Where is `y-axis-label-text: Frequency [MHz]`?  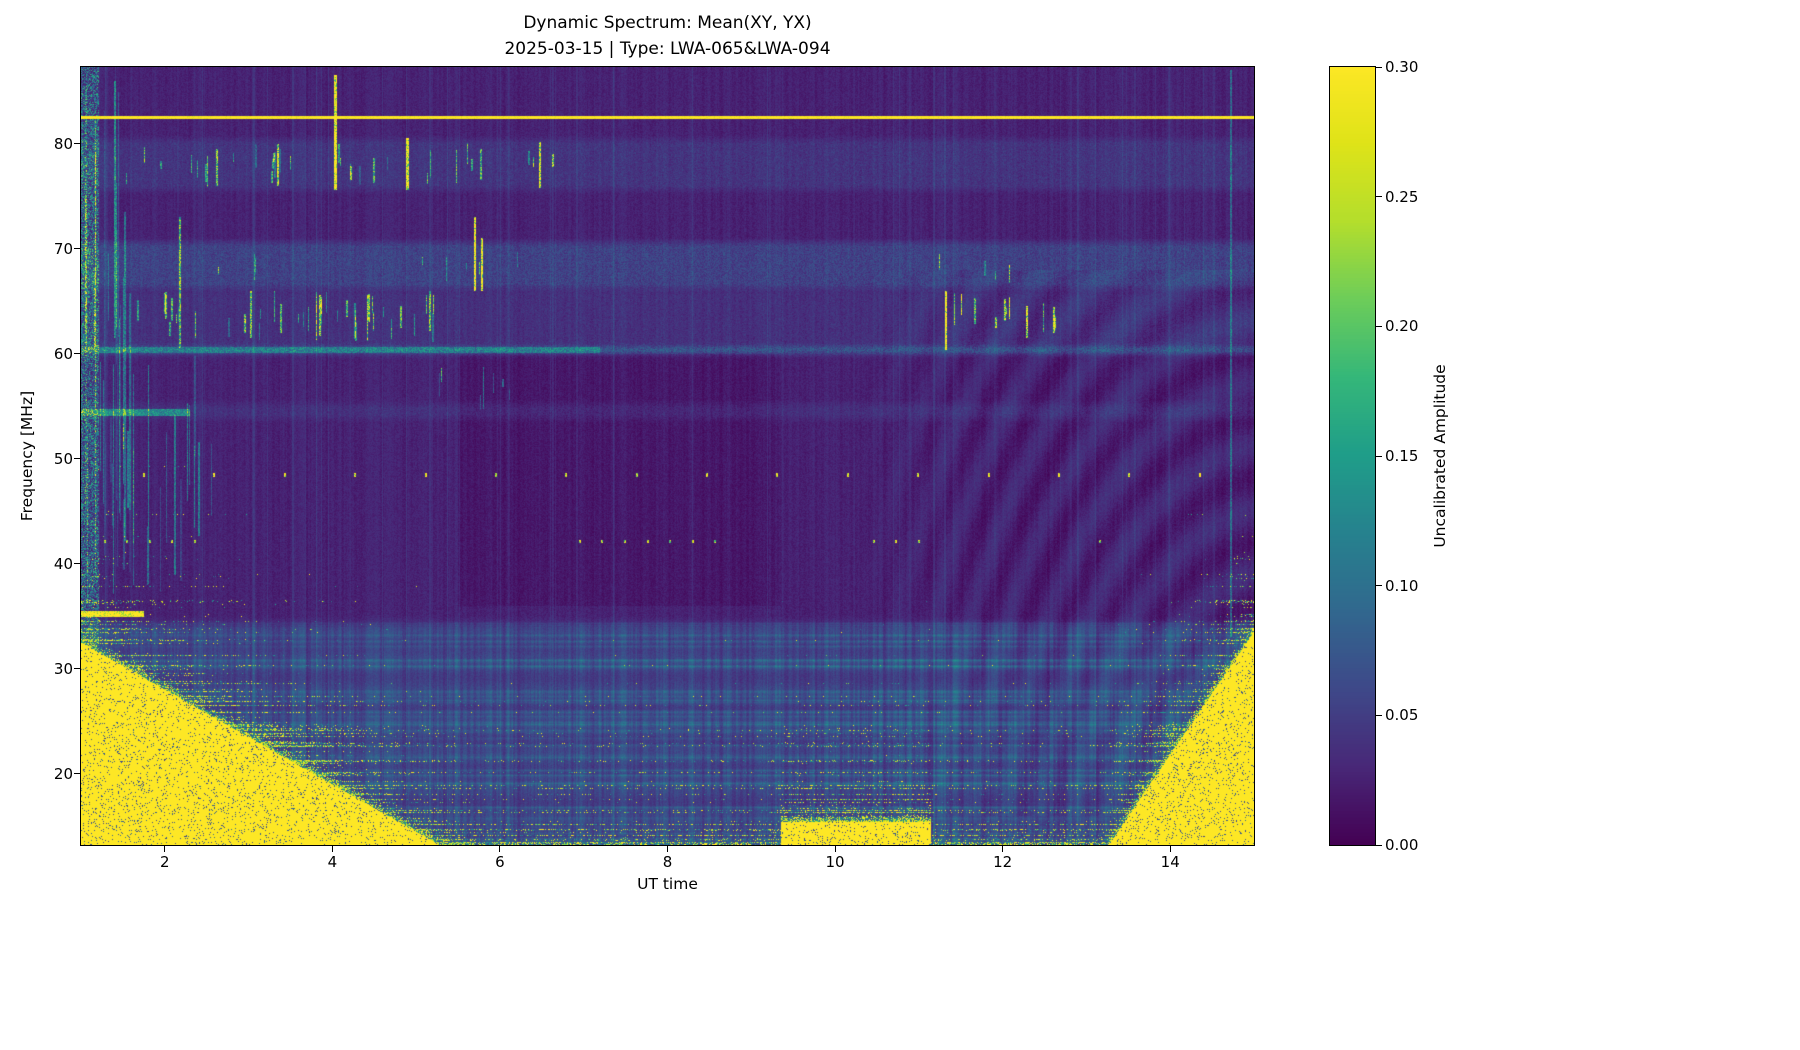 y-axis-label-text: Frequency [MHz] is located at coordinates (27, 456).